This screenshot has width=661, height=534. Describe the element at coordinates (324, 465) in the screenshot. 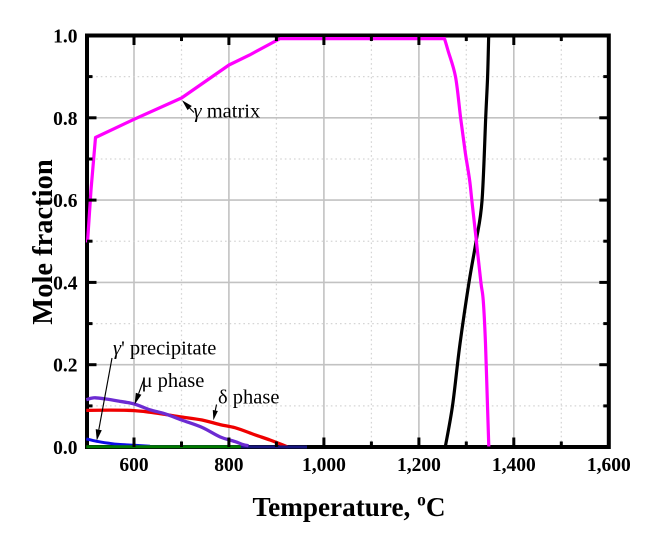

I see `svg-text: 1,000` at that location.